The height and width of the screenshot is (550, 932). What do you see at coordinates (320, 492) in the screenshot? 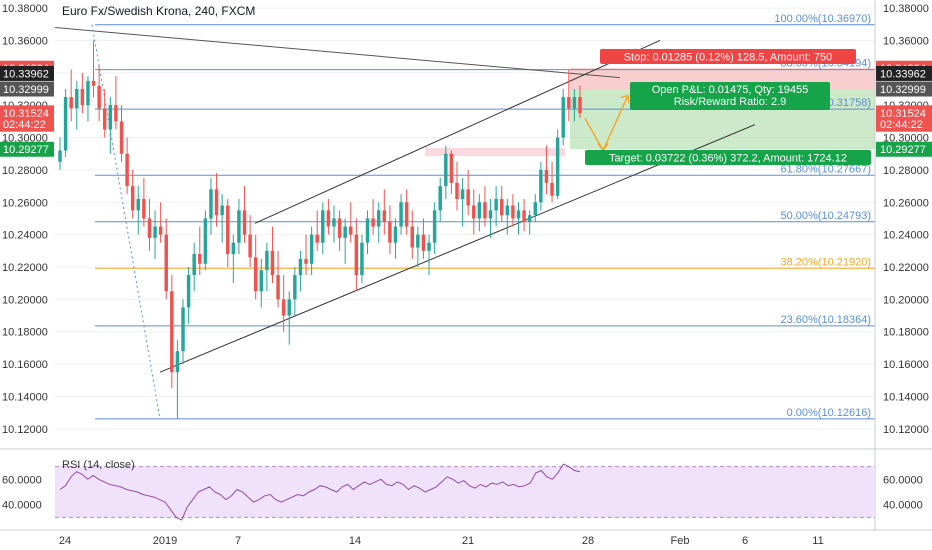
I see `rsi-line` at bounding box center [320, 492].